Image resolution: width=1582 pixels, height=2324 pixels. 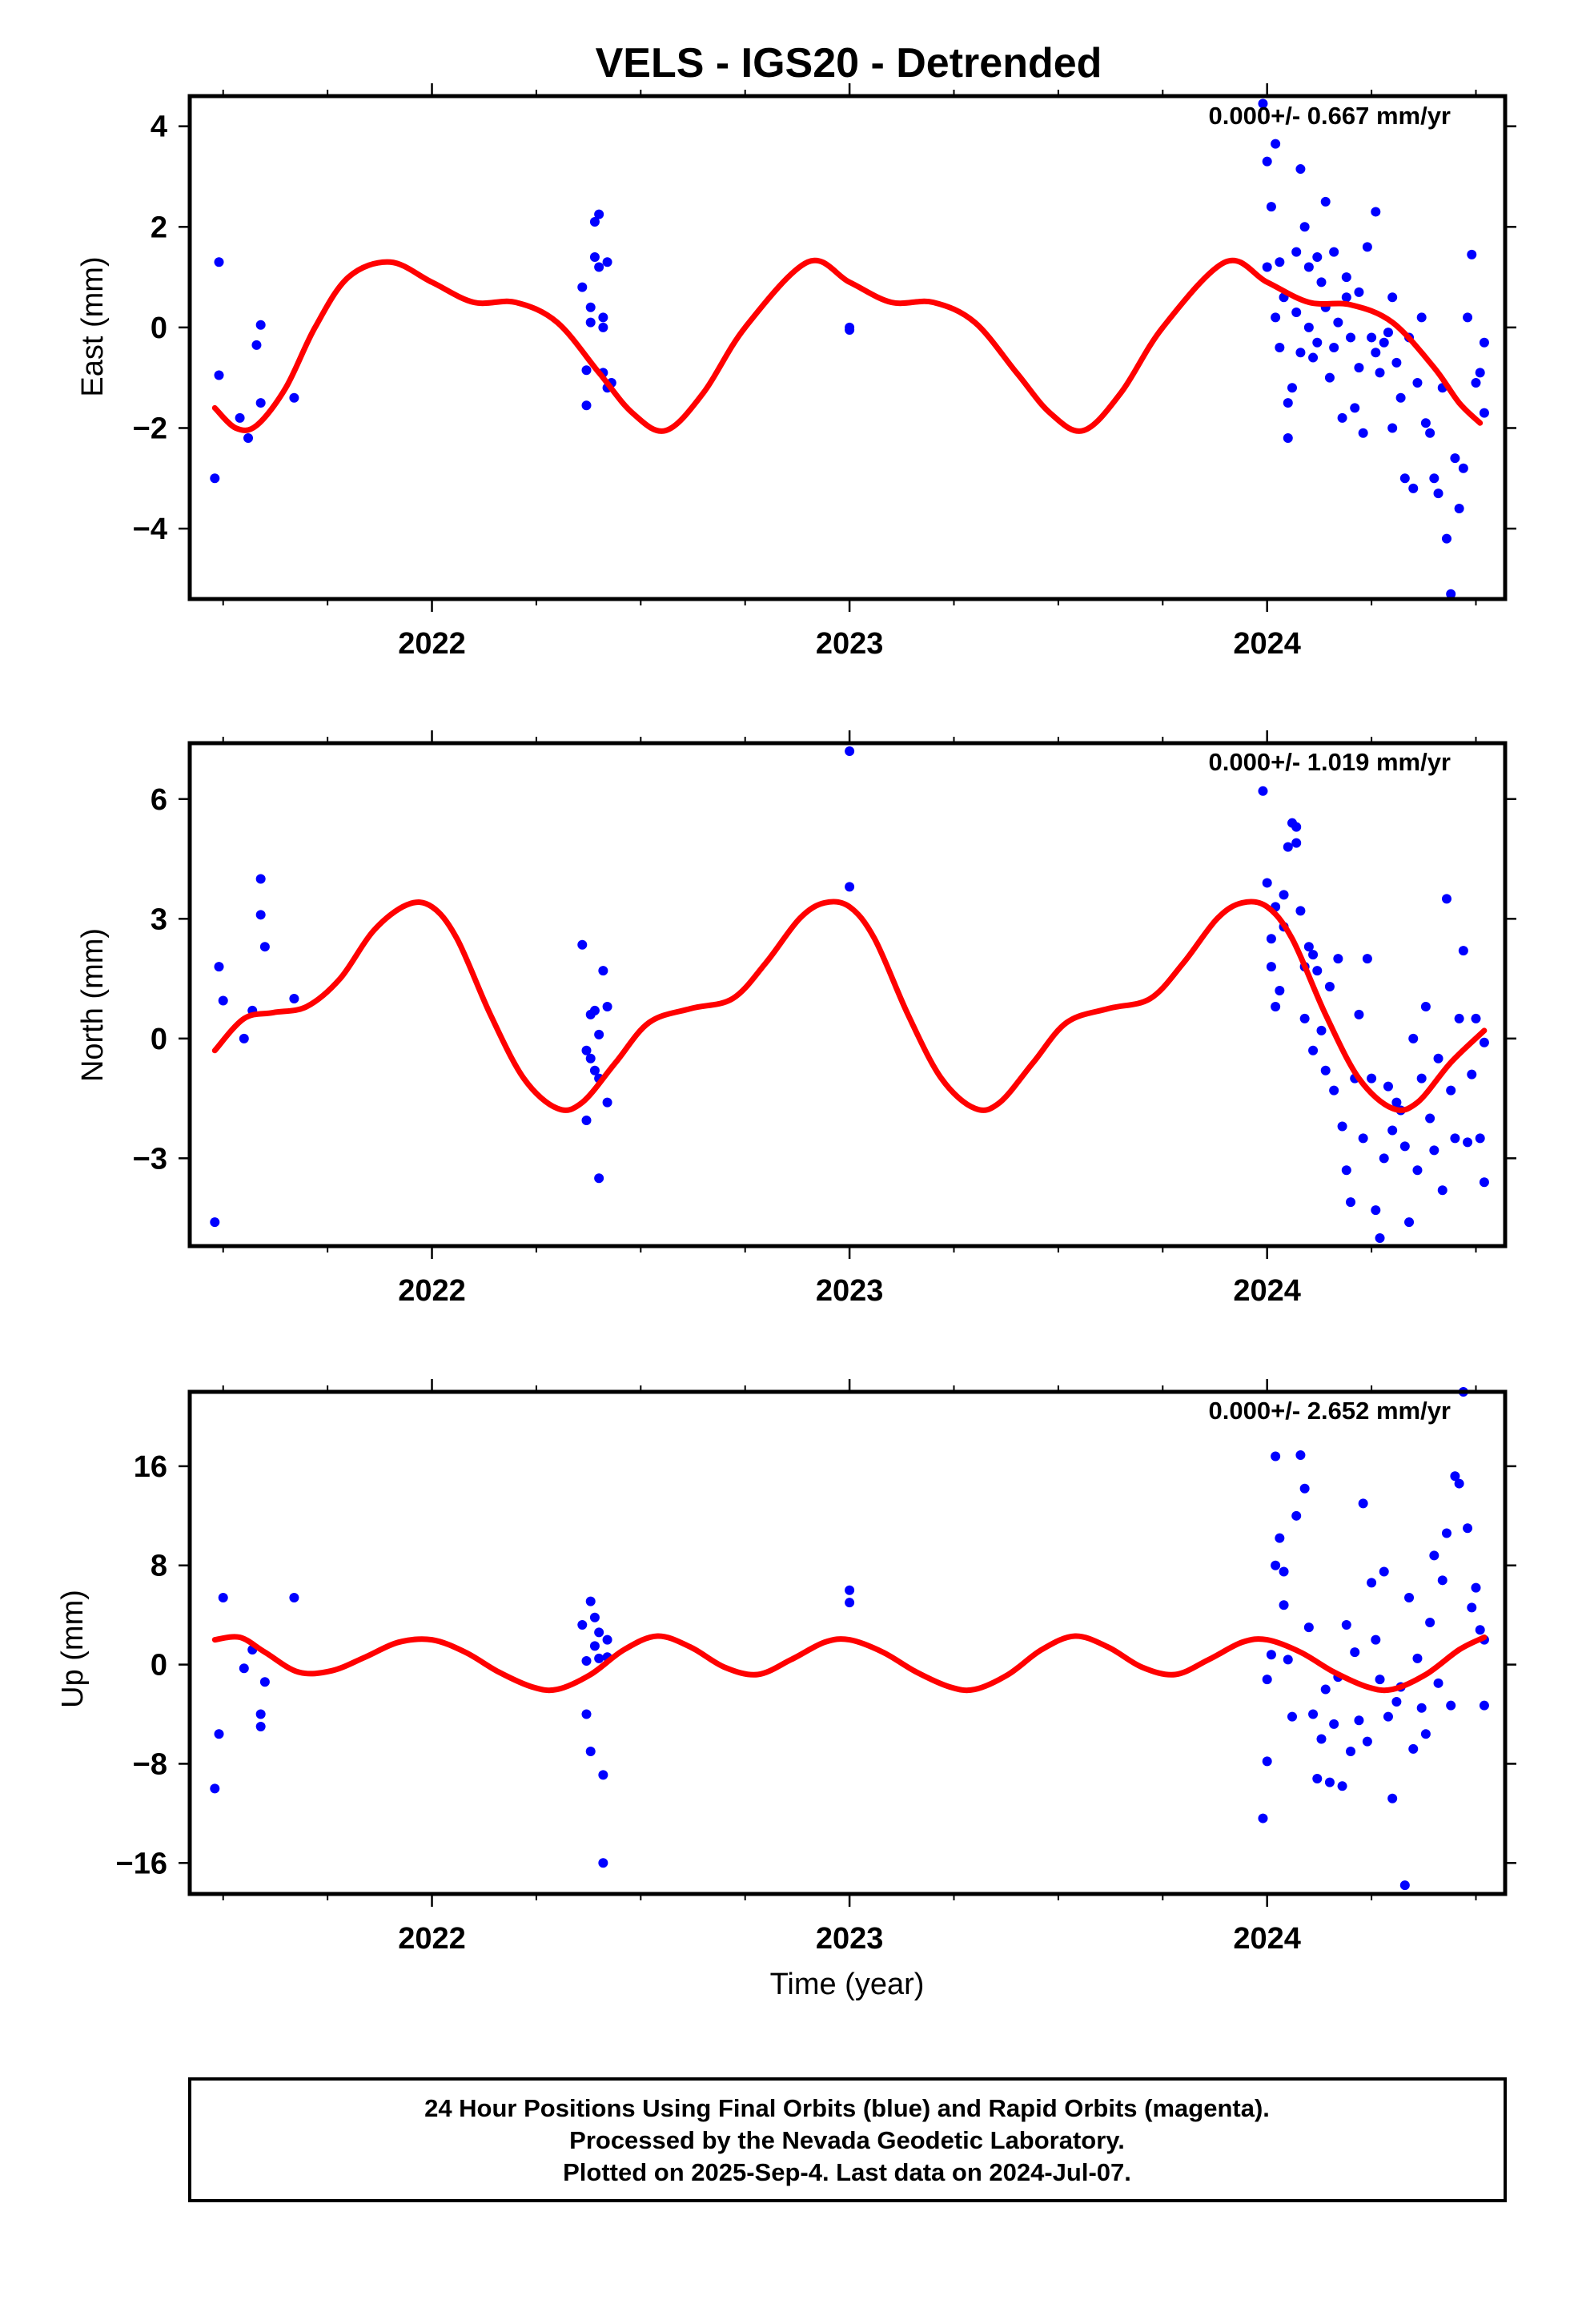 I want to click on up-y-tick-label: 16, so click(x=151, y=1467).